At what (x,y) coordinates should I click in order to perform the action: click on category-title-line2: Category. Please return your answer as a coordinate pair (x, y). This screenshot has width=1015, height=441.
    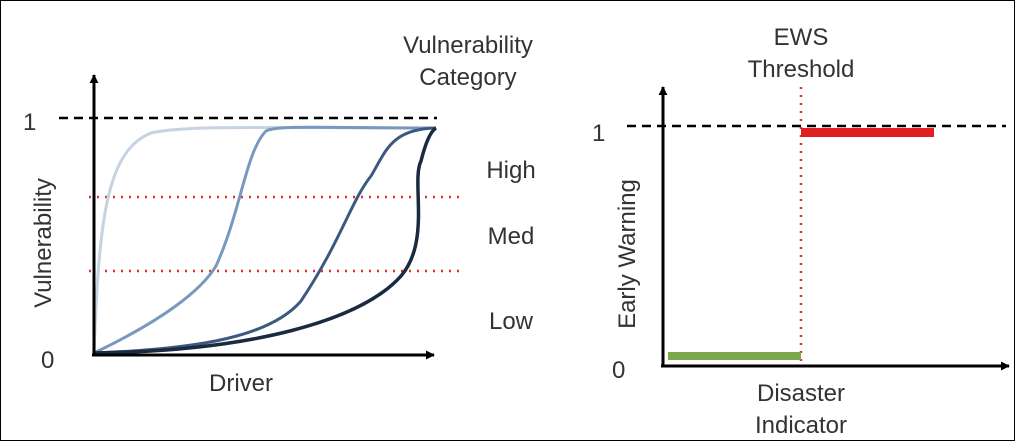
    Looking at the image, I should click on (467, 77).